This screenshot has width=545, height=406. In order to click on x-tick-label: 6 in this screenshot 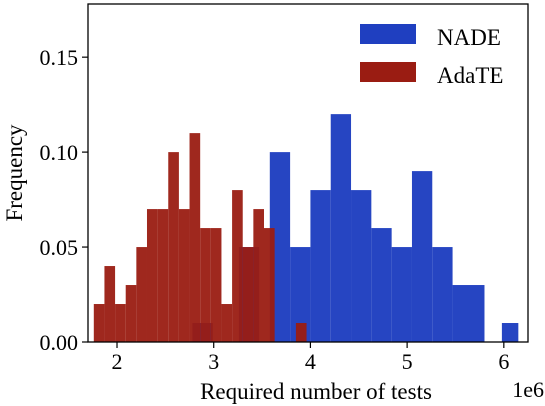, I will do `click(503, 361)`.